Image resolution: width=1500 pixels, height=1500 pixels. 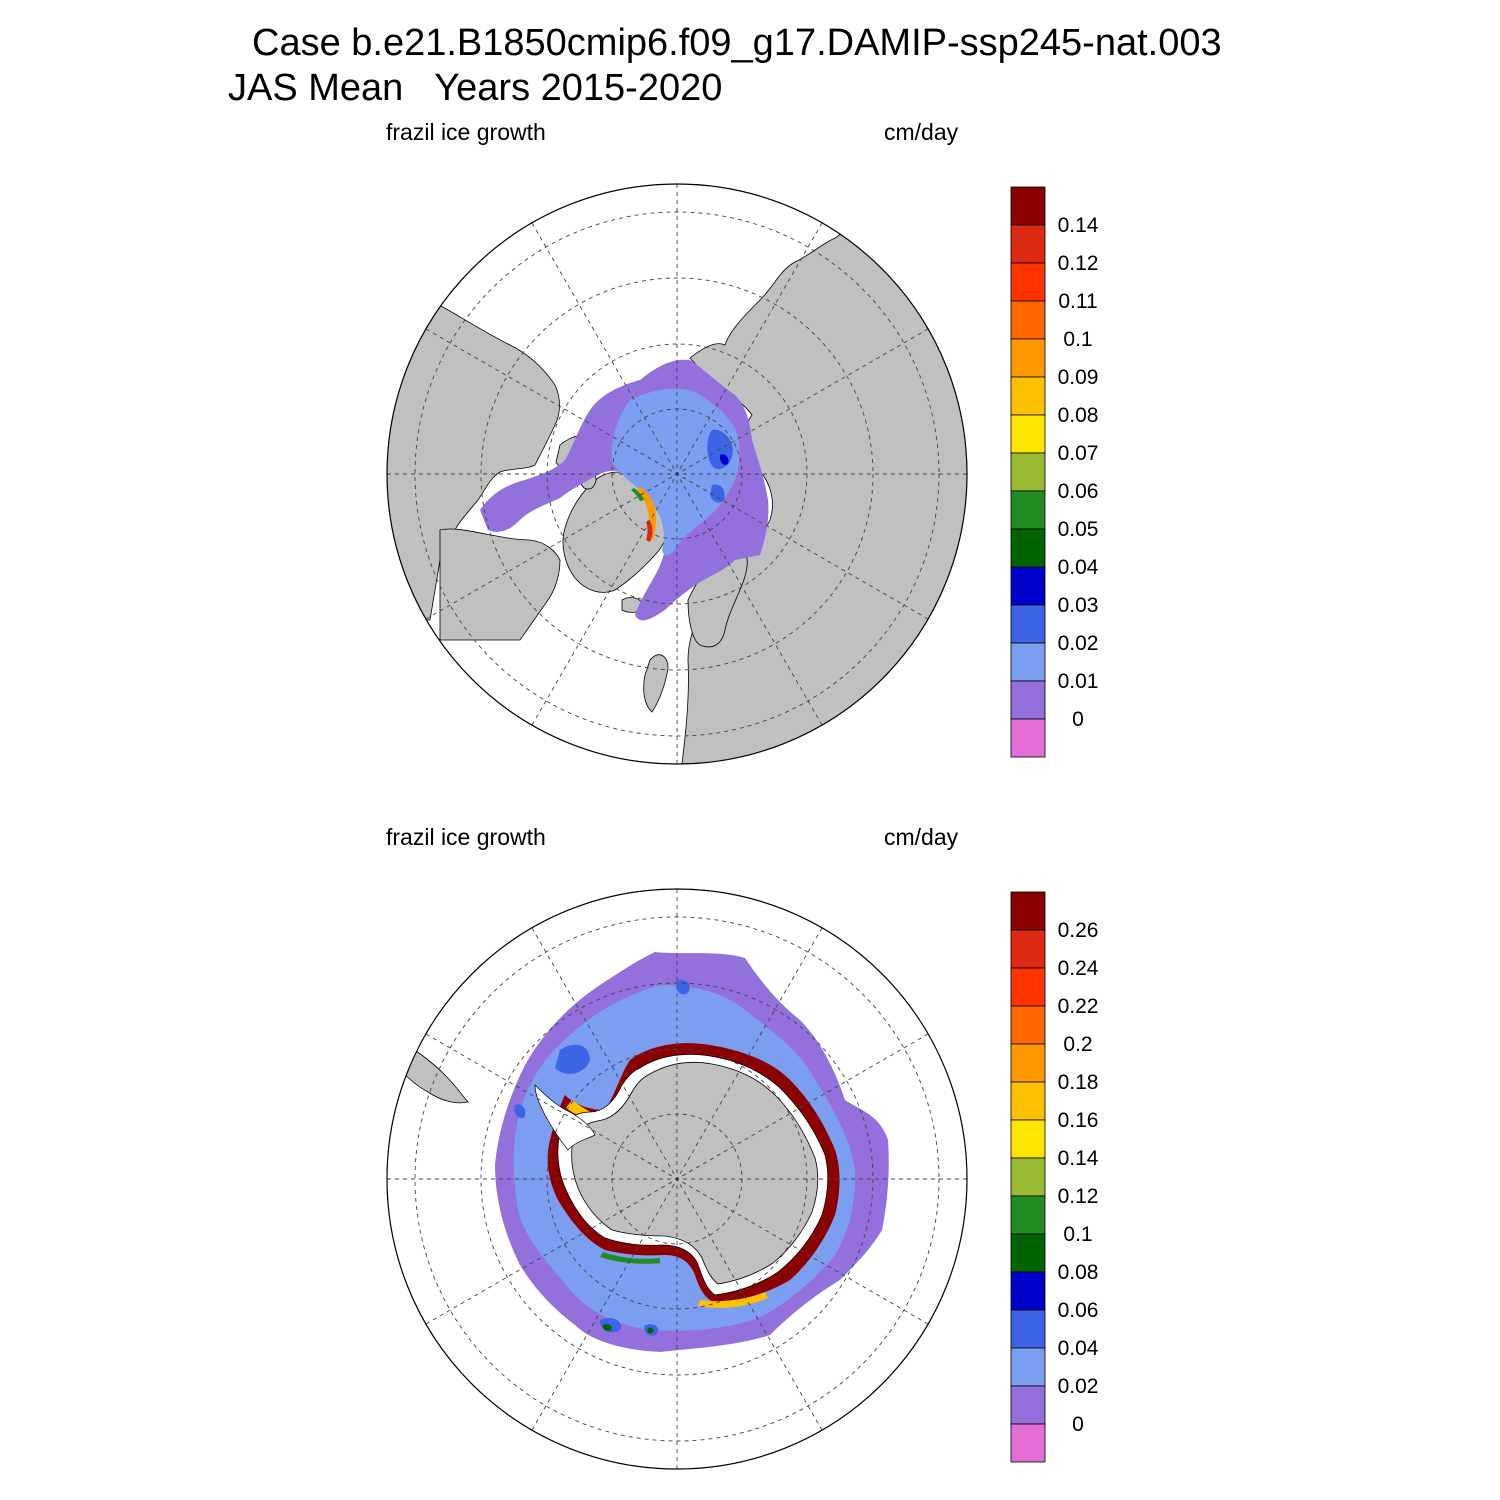 What do you see at coordinates (1078, 1158) in the screenshot?
I see `south-colorbar-tick-label: 0.14` at bounding box center [1078, 1158].